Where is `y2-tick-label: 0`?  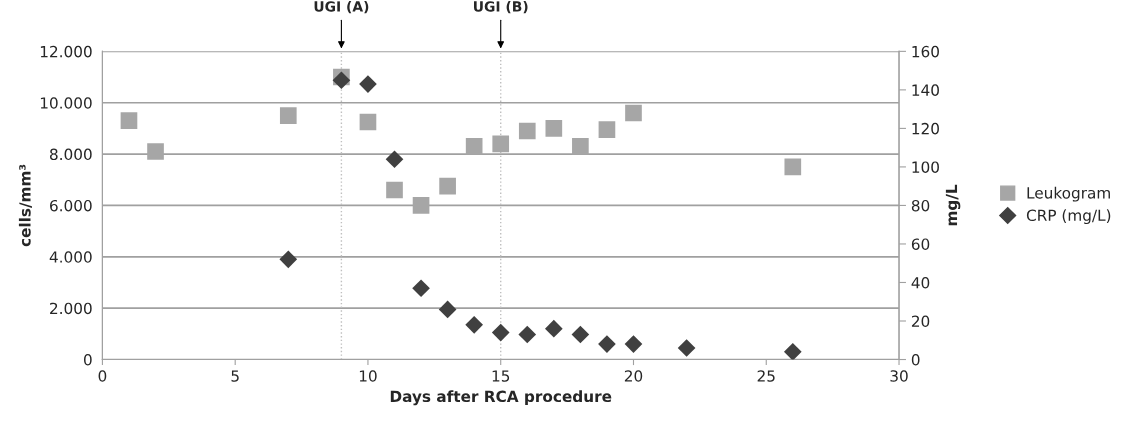
y2-tick-label: 0 is located at coordinates (915, 359).